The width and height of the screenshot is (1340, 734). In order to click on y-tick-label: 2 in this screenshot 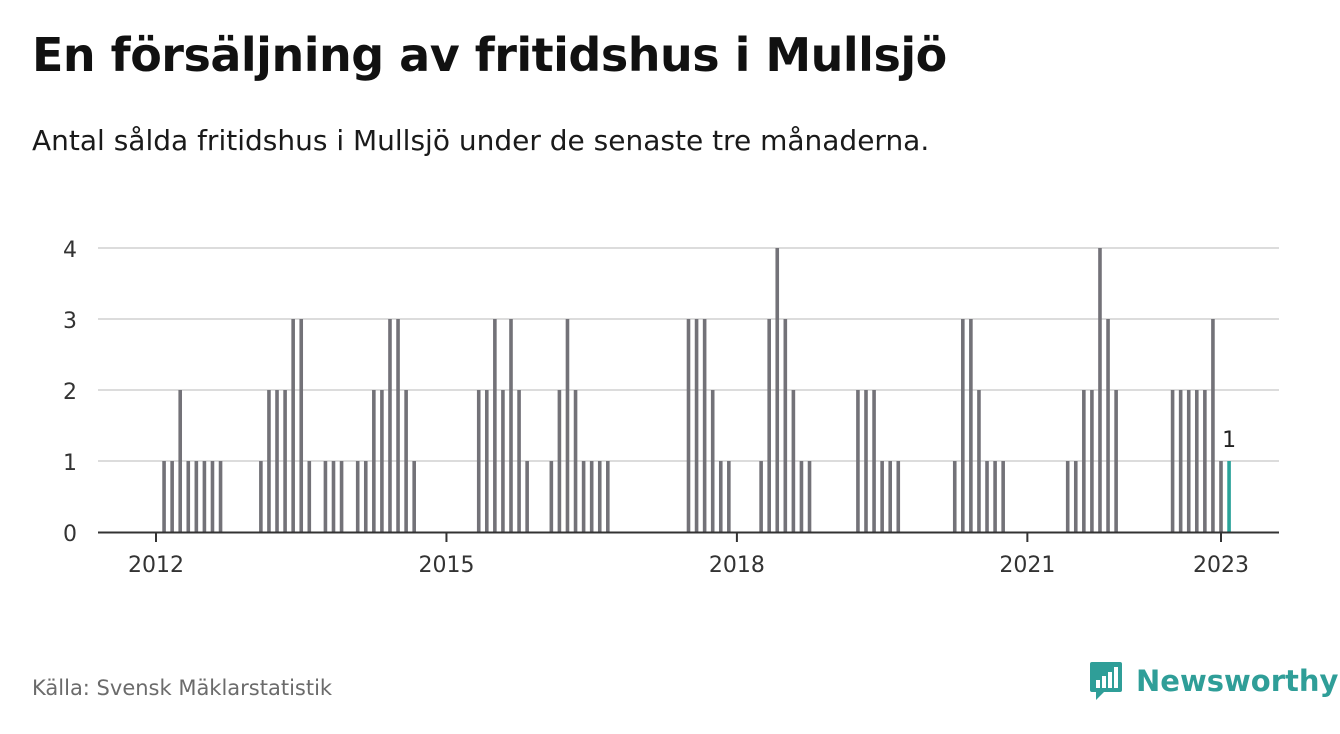, I will do `click(70, 392)`.